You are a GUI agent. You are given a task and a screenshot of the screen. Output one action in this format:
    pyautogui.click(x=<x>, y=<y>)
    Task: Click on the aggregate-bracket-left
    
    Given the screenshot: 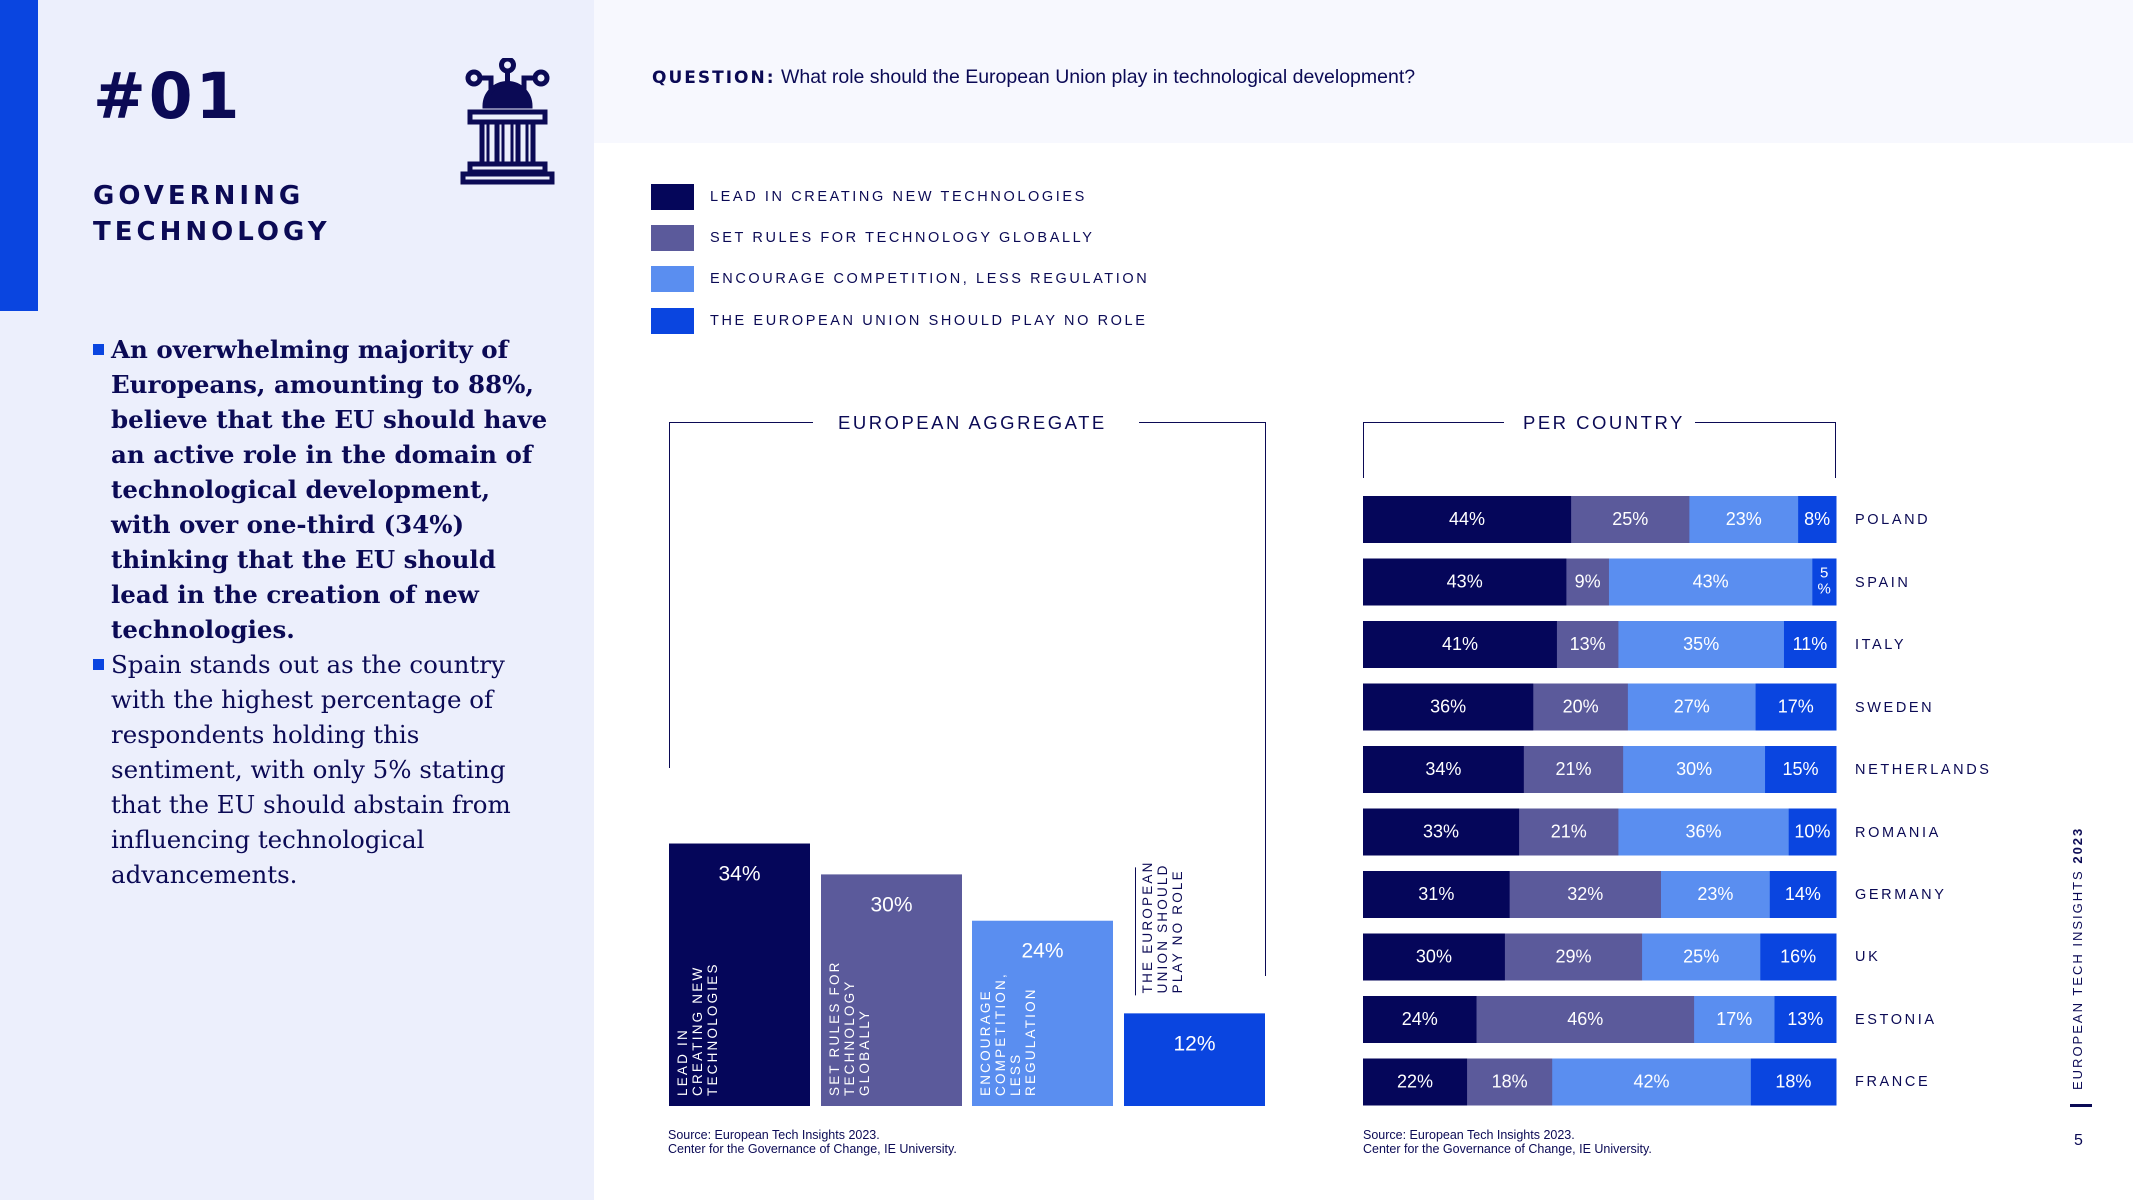 What is the action you would take?
    pyautogui.click(x=669, y=595)
    